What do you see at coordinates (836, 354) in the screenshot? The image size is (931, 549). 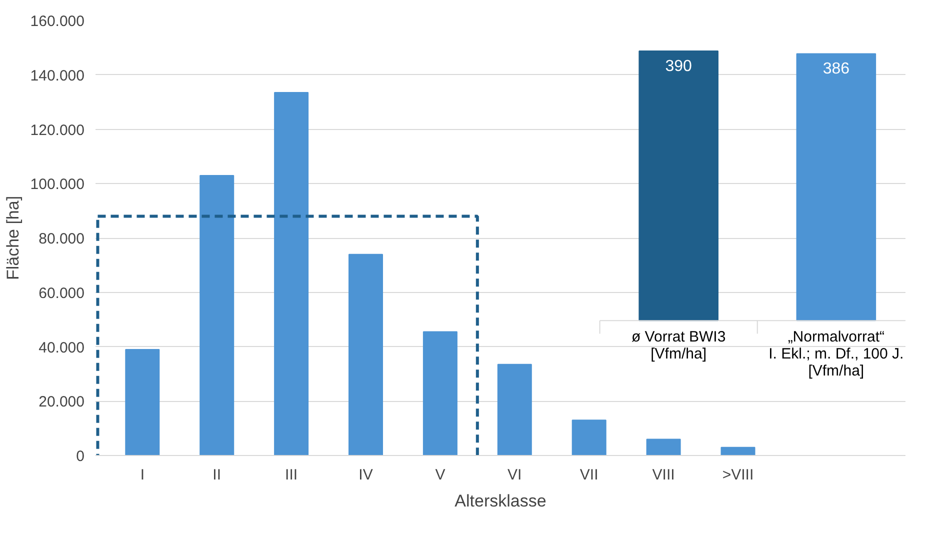 I see `x-tick-label: „Normalvorrat“ I. Ekl.; m. Df., 100 J. [Vfm/ha]` at bounding box center [836, 354].